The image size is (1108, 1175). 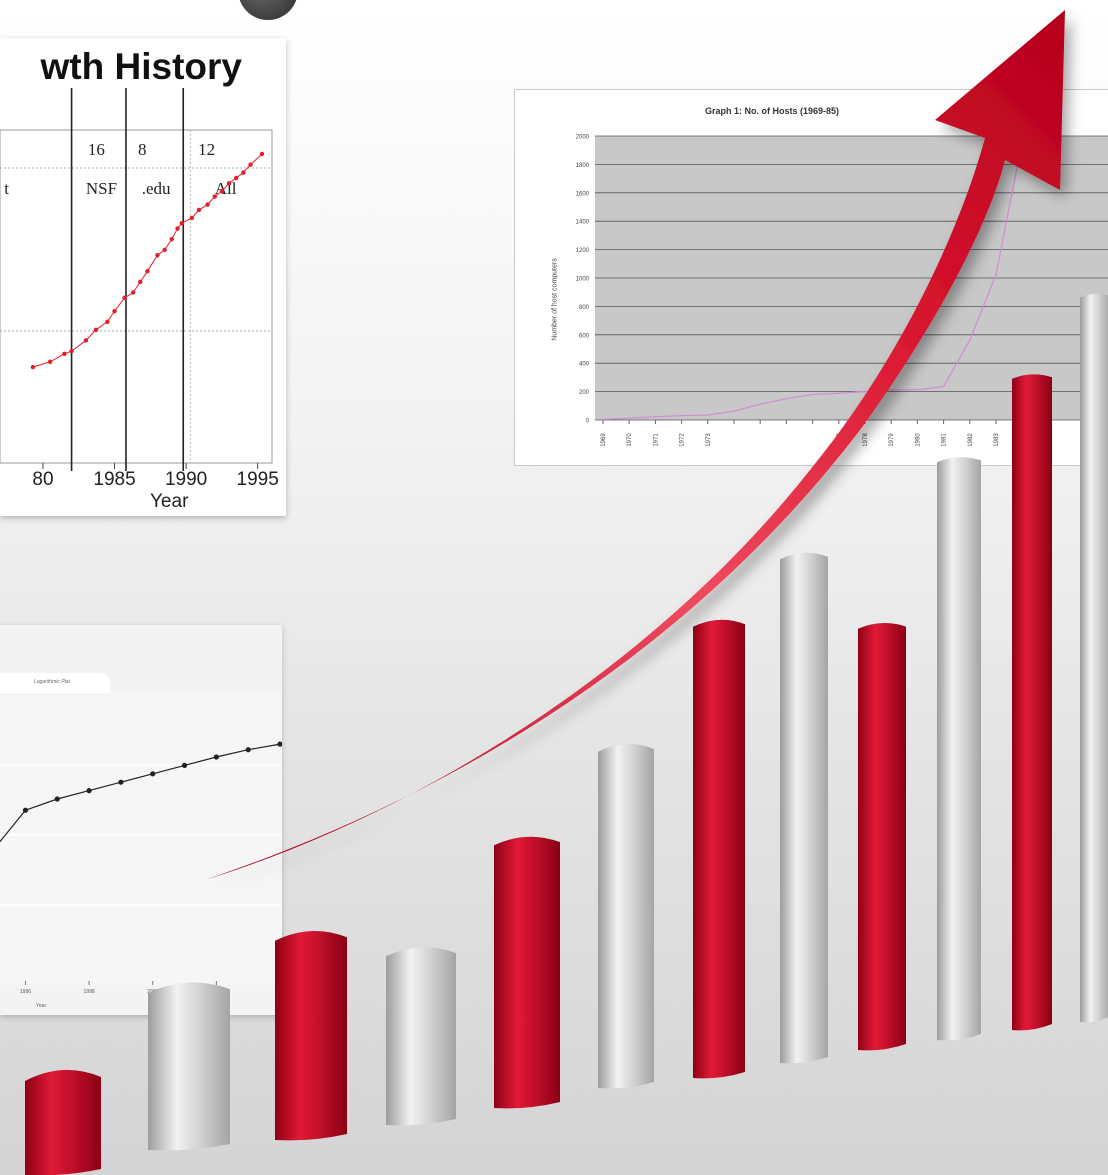 I want to click on x-tick-label: 1980, so click(x=918, y=440).